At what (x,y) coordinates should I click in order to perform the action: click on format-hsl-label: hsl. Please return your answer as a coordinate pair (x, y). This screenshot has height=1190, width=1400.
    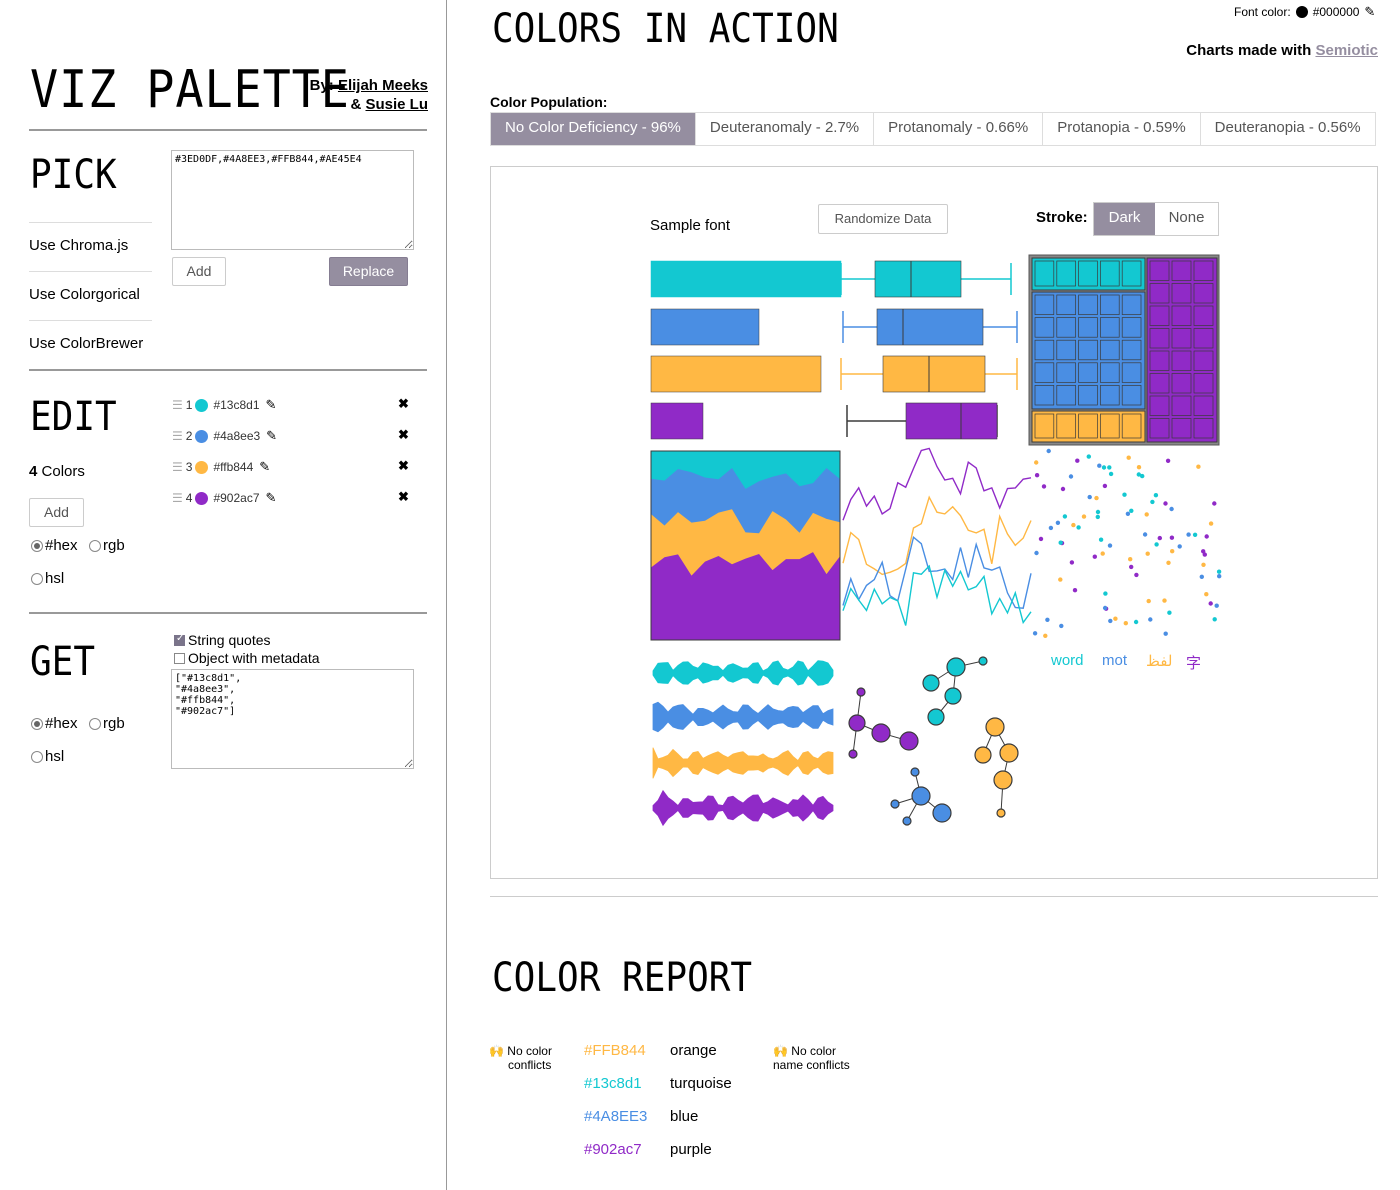
    Looking at the image, I should click on (55, 578).